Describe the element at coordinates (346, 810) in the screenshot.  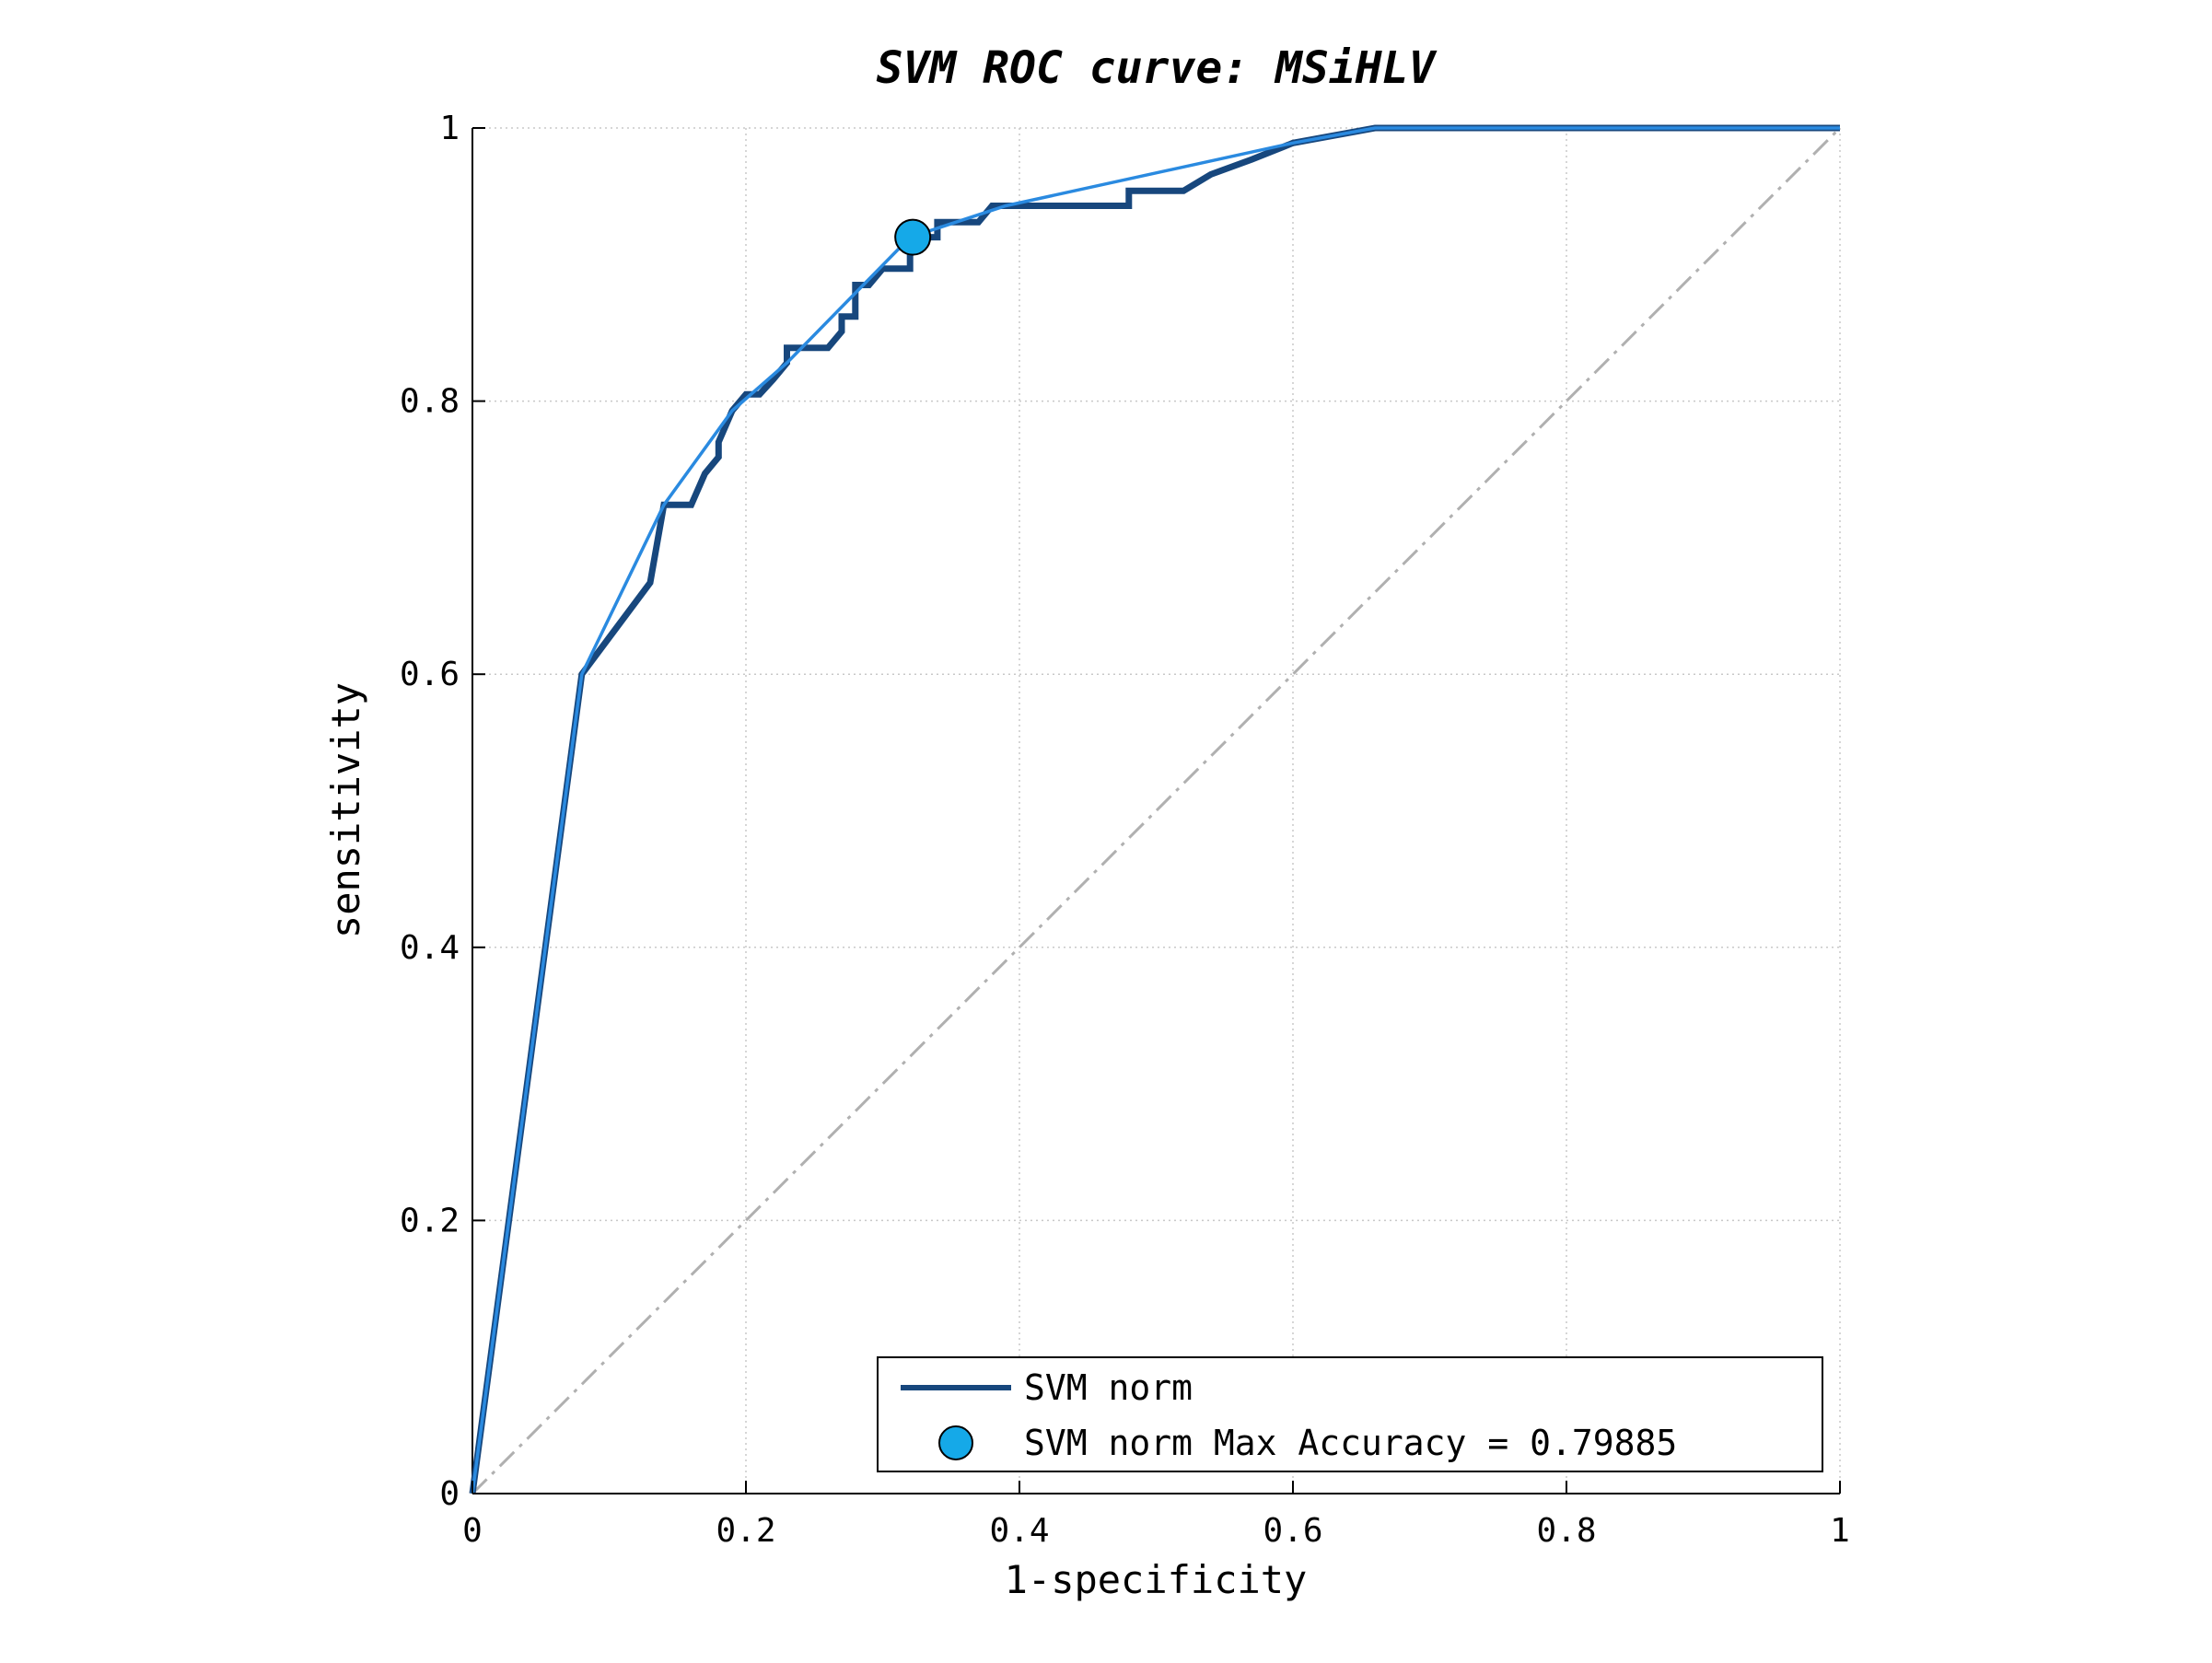
I see `y-axis-label: sensitivity` at that location.